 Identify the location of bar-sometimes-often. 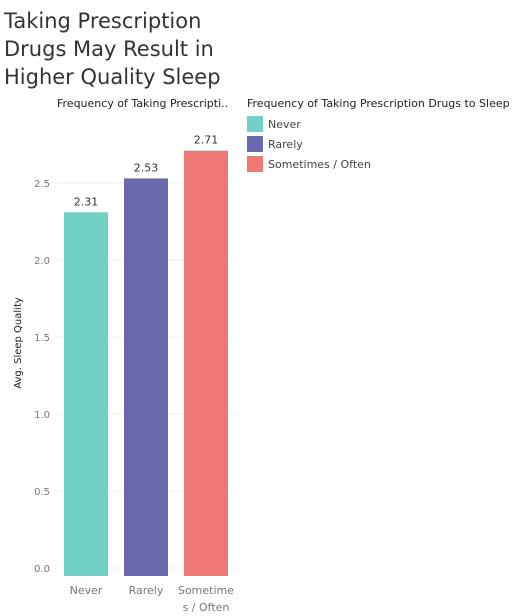
(206, 363).